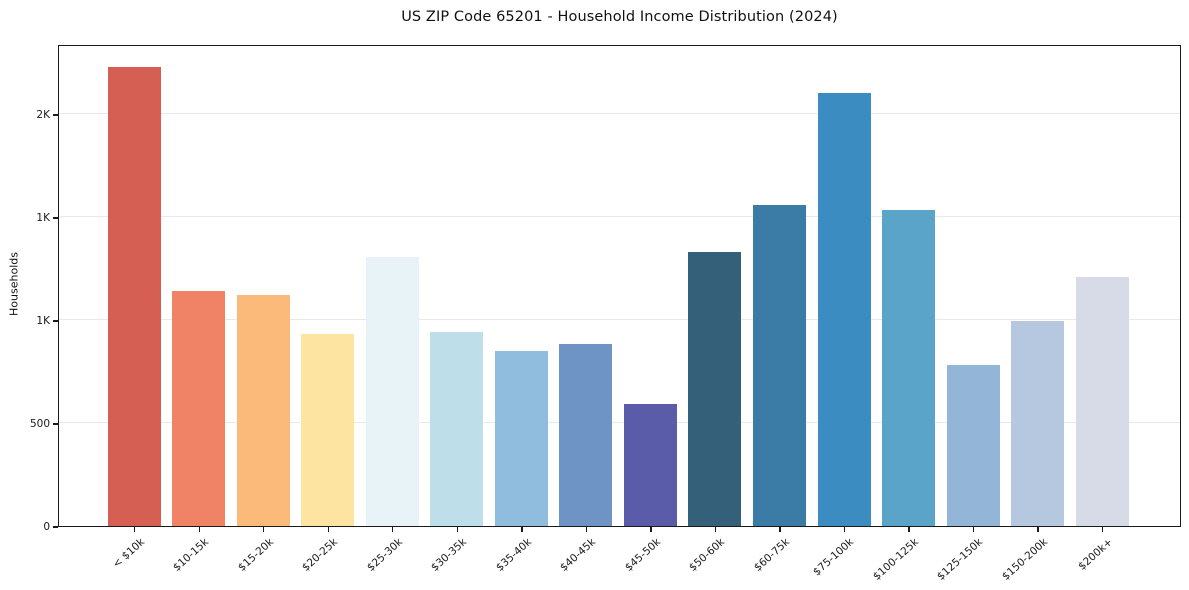  I want to click on x-tick-label: $15-20k, so click(255, 555).